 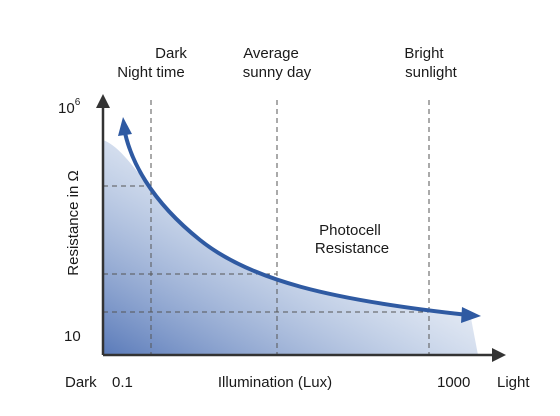 I want to click on ref-label-dark-line1: Dark, so click(x=171, y=53).